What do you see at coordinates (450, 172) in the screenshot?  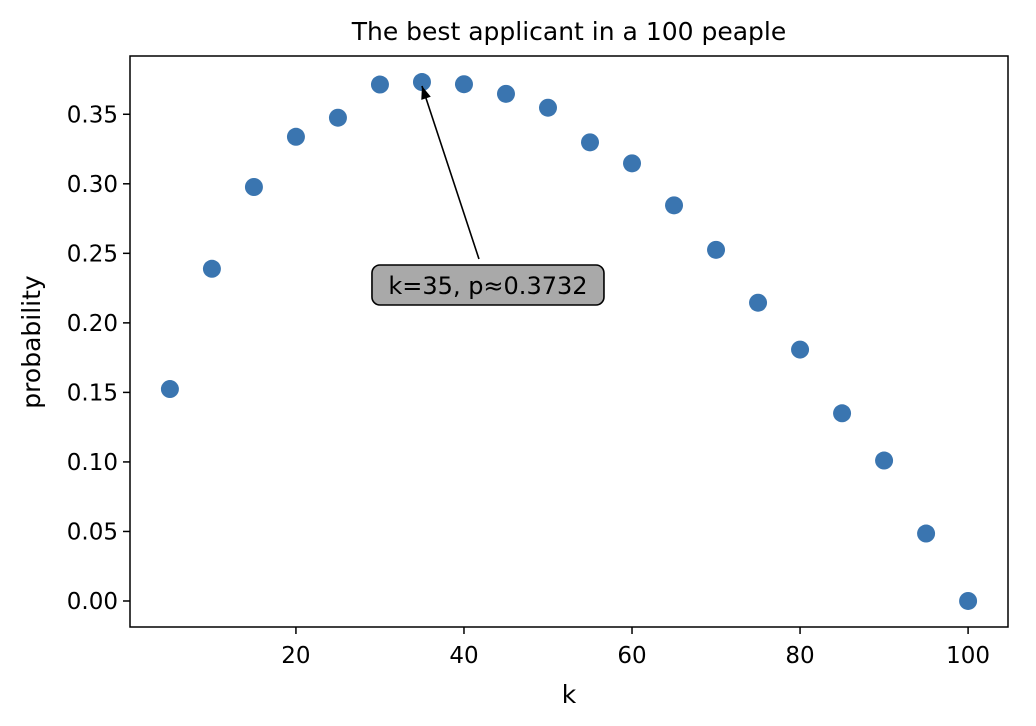 I see `annotation-arrow` at bounding box center [450, 172].